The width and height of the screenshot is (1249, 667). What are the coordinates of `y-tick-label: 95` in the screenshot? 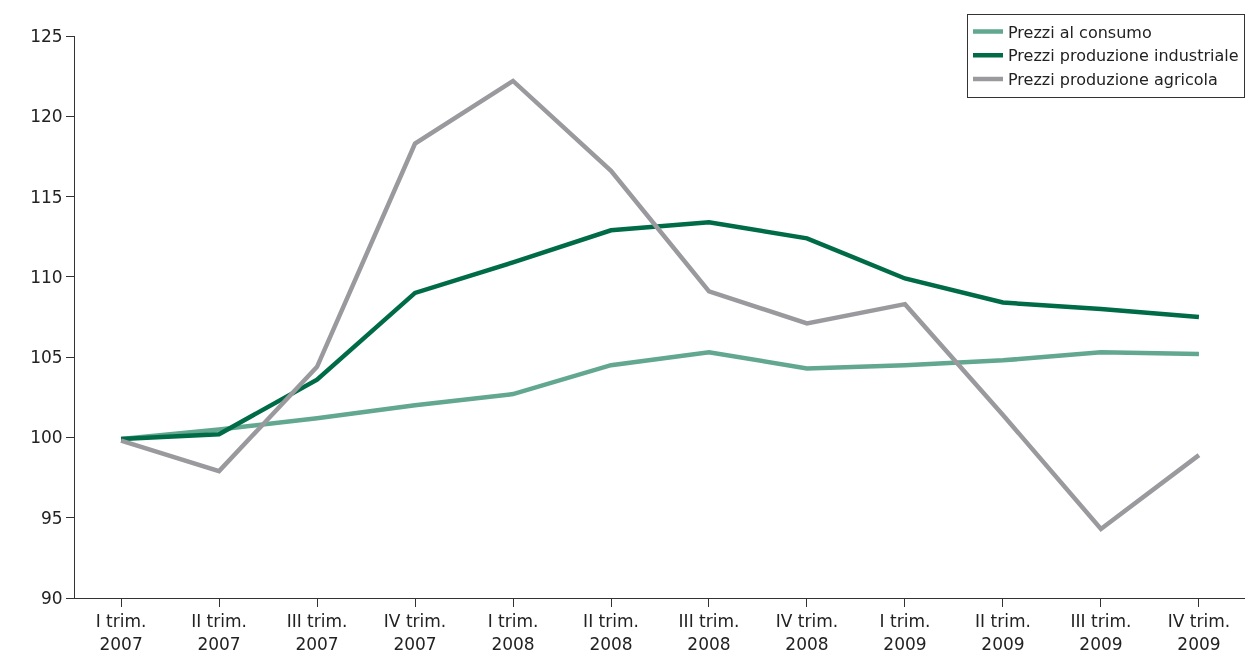 It's located at (51, 517).